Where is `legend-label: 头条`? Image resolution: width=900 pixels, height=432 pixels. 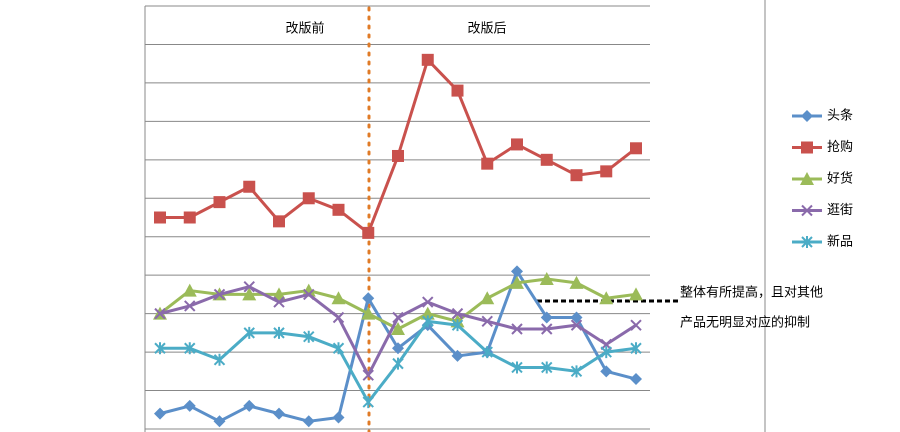 legend-label: 头条 is located at coordinates (840, 116).